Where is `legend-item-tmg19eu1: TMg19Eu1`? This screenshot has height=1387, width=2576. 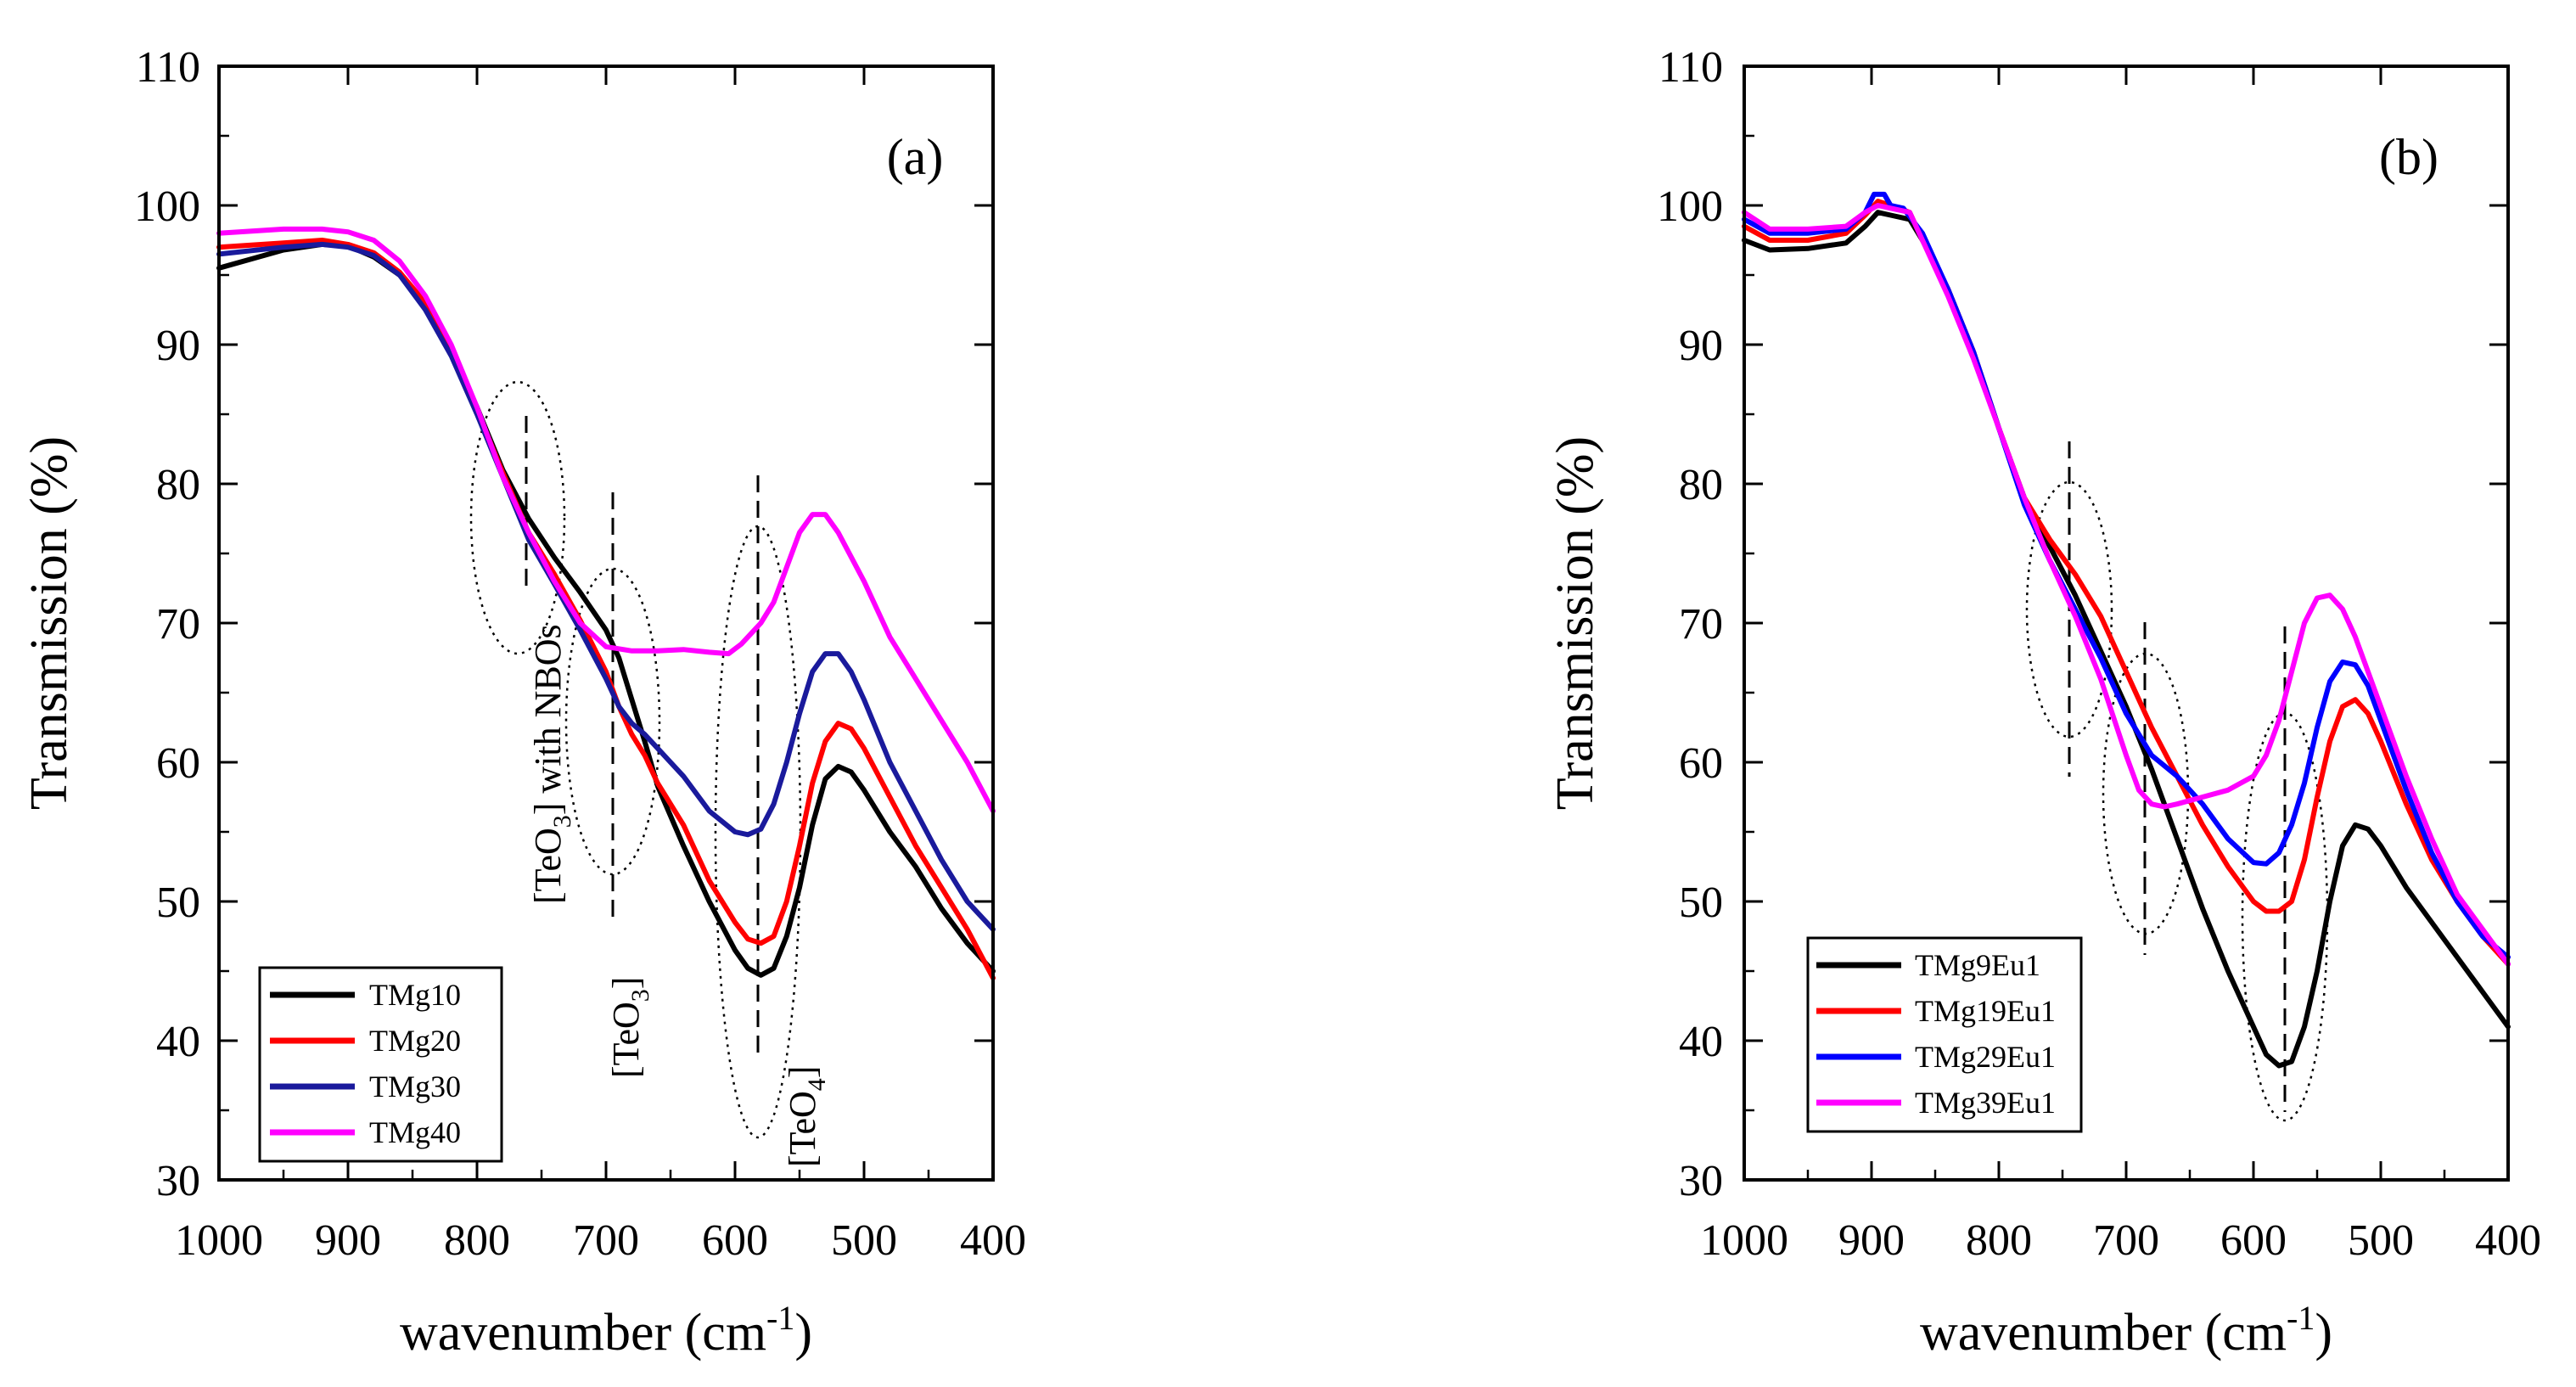
legend-item-tmg19eu1: TMg19Eu1 is located at coordinates (1936, 1011).